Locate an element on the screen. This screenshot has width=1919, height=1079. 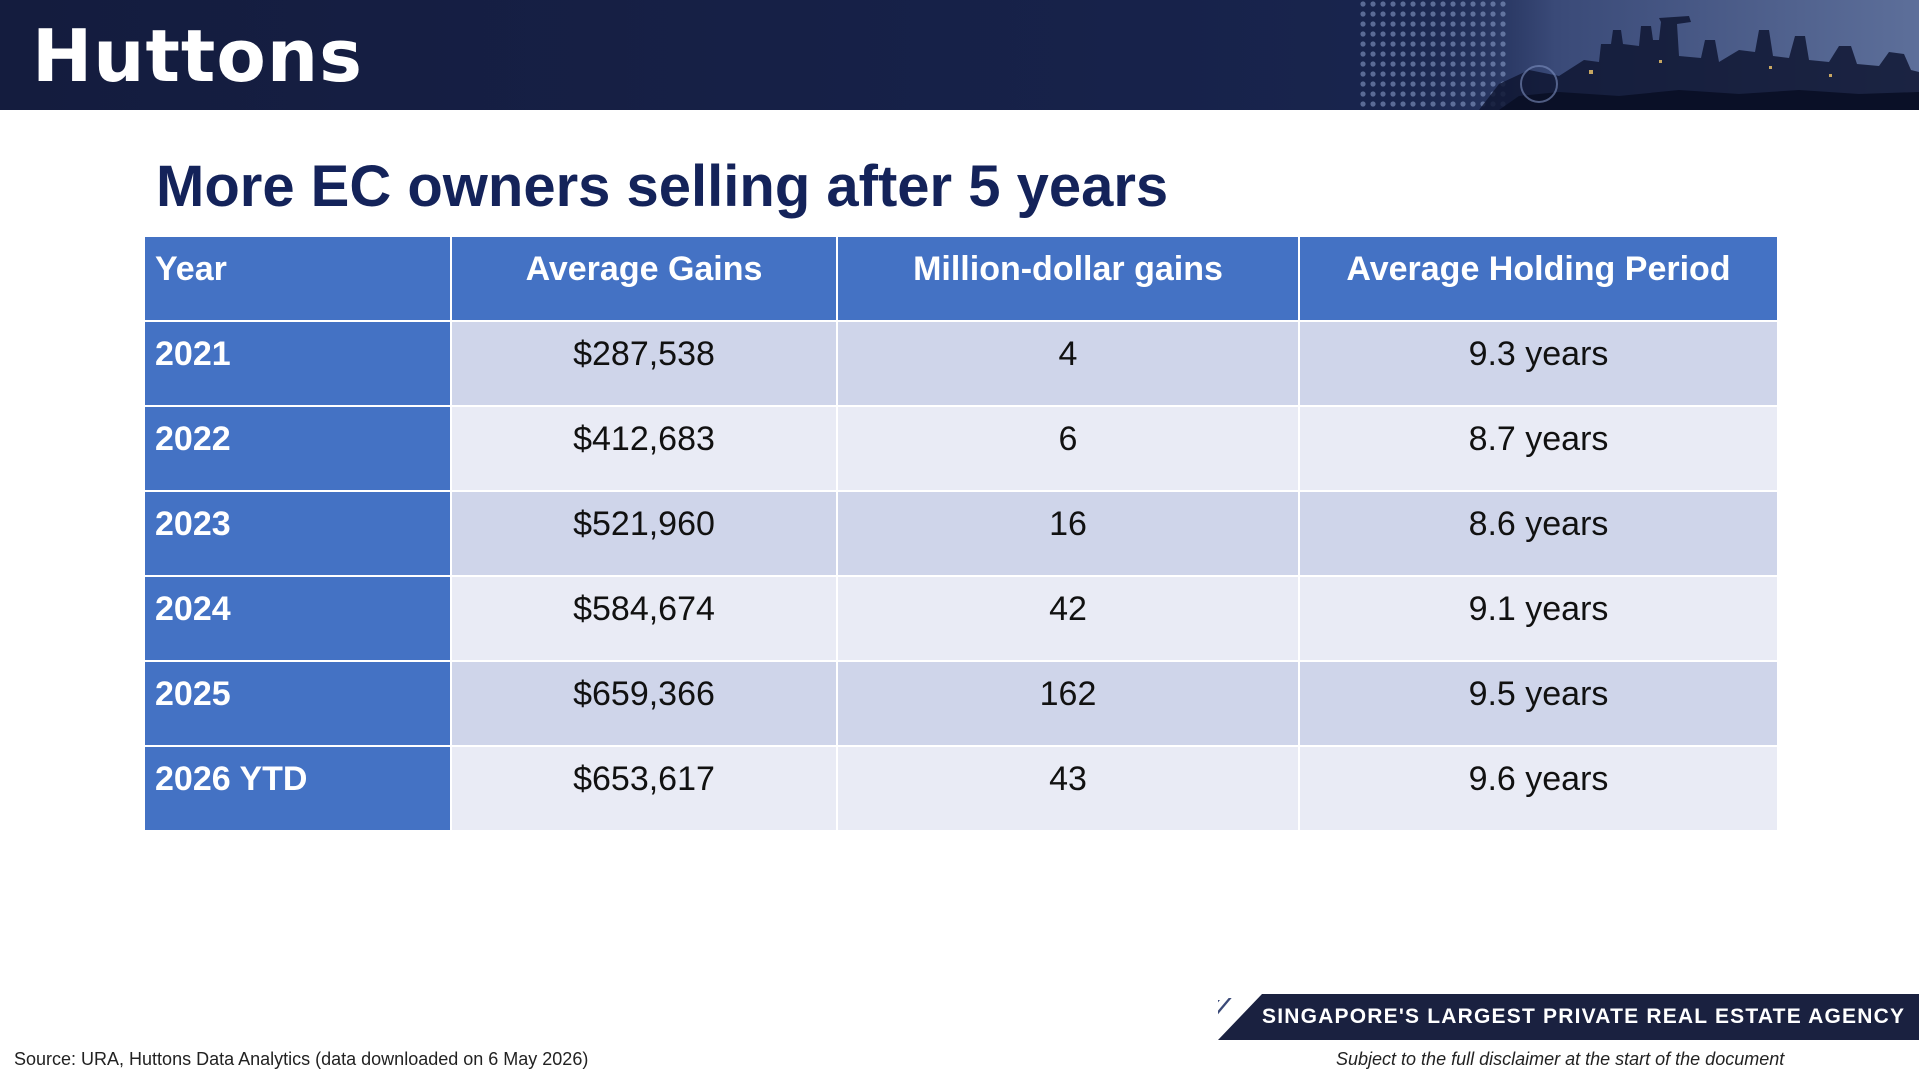
year-cell: 2023 is located at coordinates (297, 533).